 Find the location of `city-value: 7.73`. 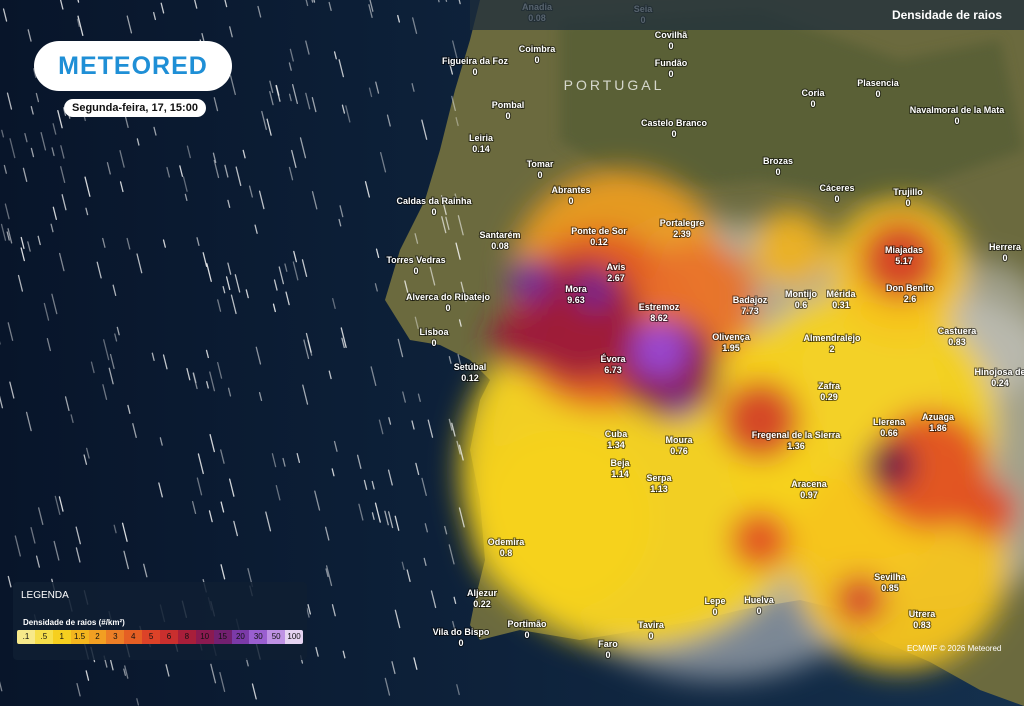

city-value: 7.73 is located at coordinates (750, 311).